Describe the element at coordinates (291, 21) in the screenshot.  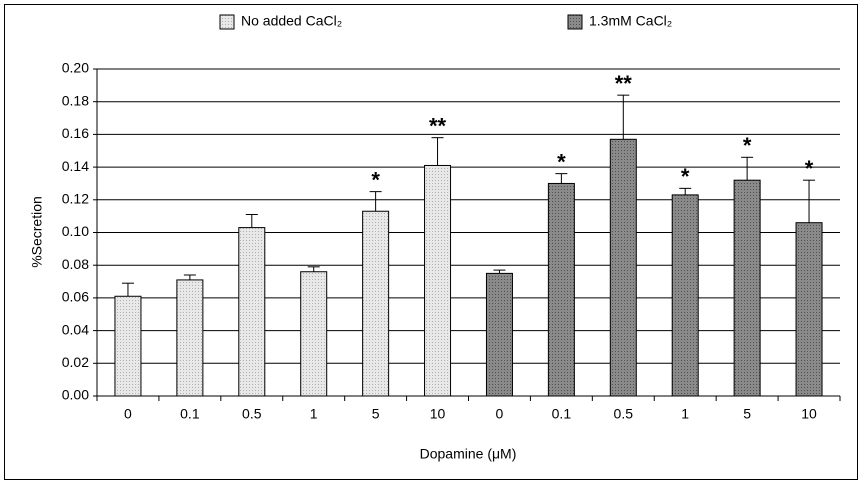
I see `legend-label: No added CaCl₂` at that location.